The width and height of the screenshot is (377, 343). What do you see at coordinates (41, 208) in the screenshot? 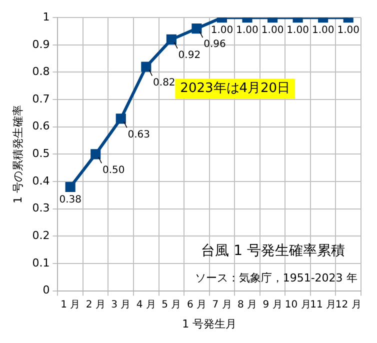
I see `y-tick-label: 0.3` at bounding box center [41, 208].